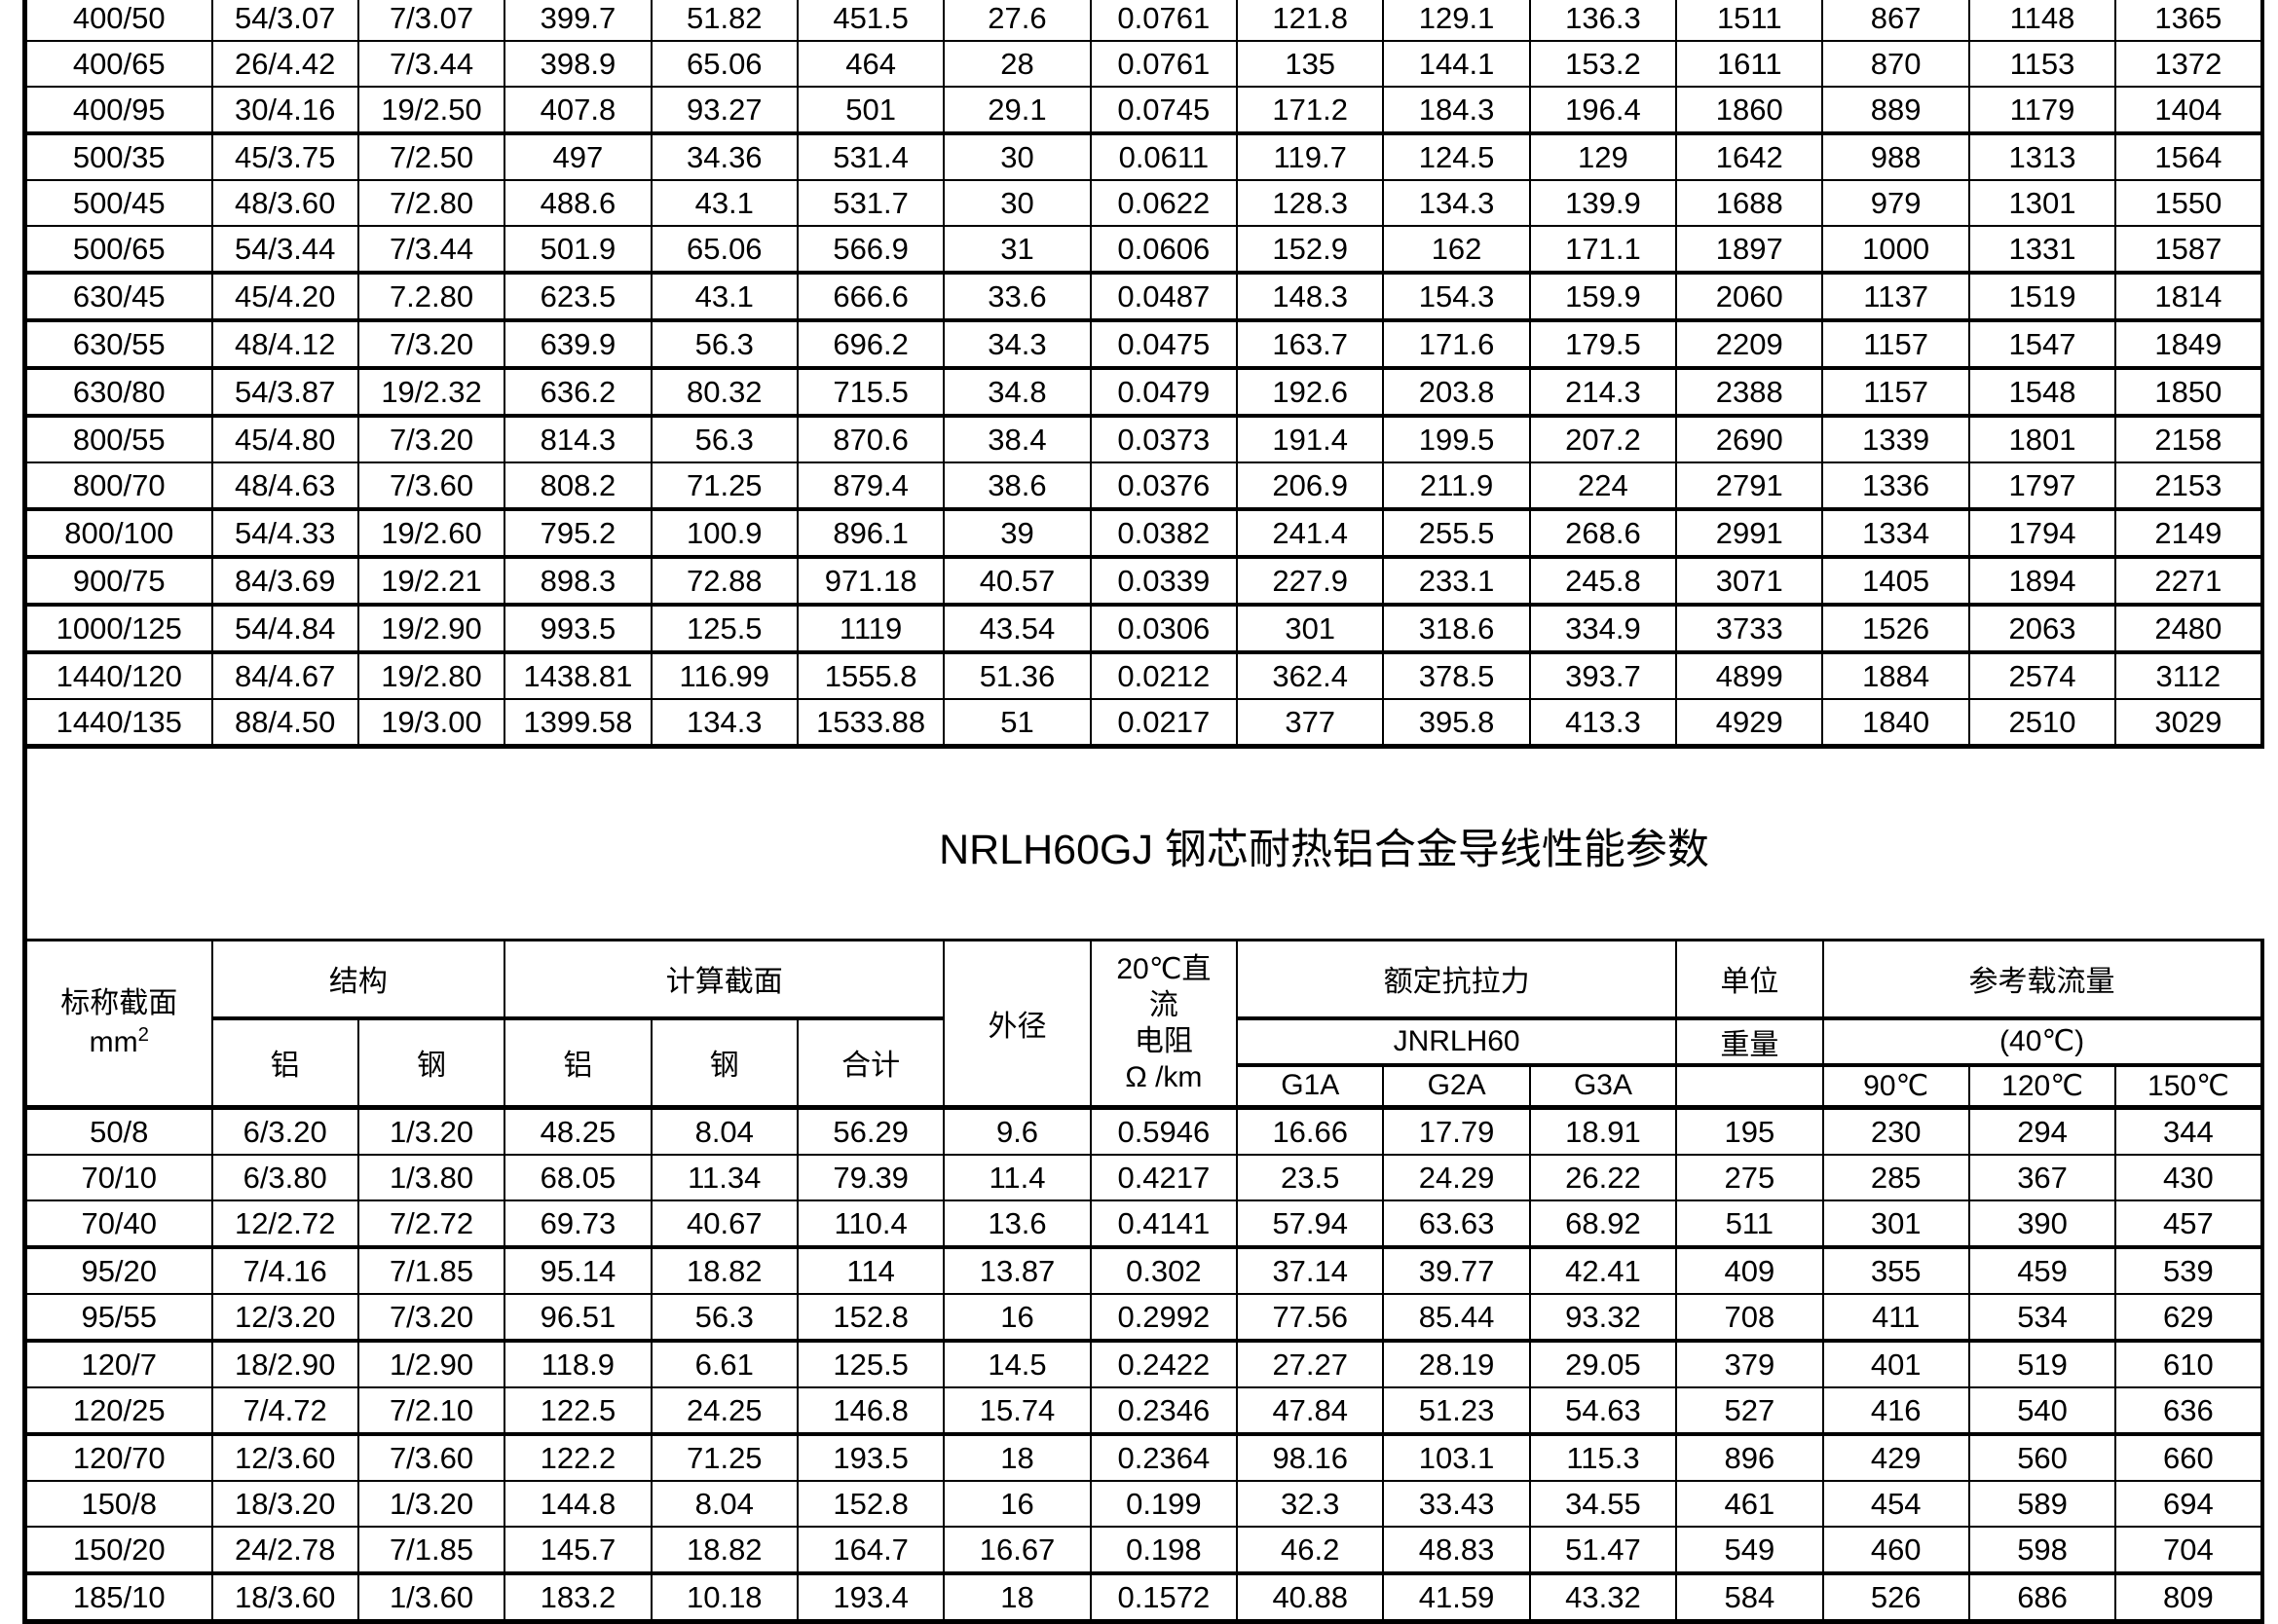  Describe the element at coordinates (2189, 439) in the screenshot. I see `table-cell: 2158` at that location.